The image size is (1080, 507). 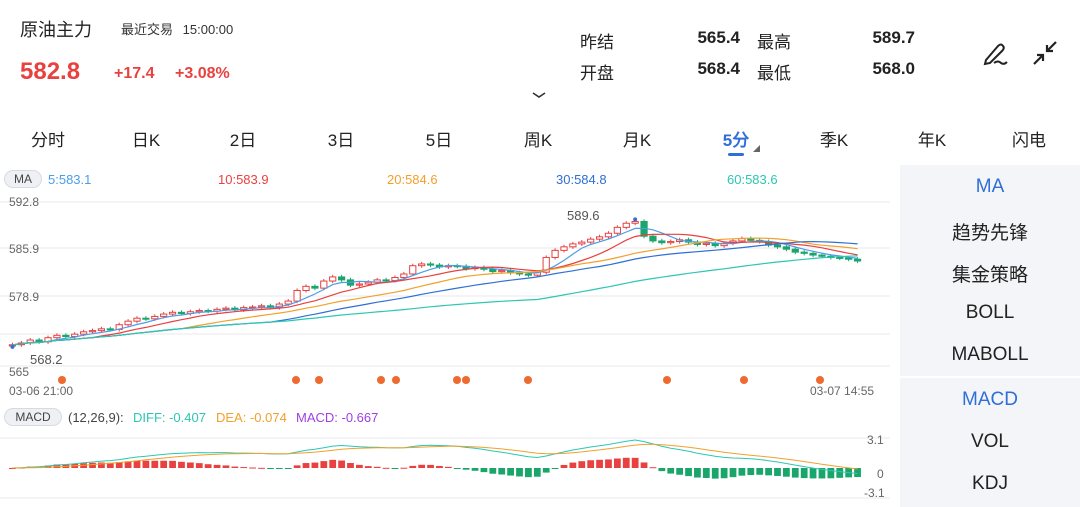 I want to click on side-item-ma: MA, so click(x=990, y=186).